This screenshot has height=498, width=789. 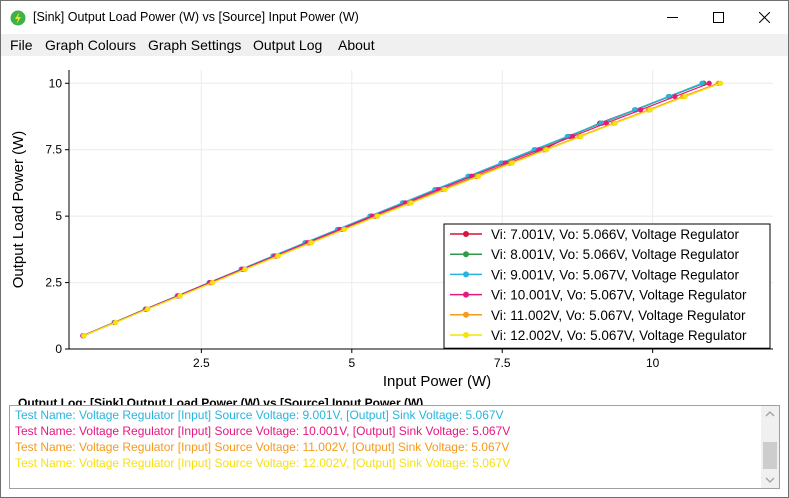 What do you see at coordinates (195, 45) in the screenshot?
I see `menu-graph-settings: Graph Settings` at bounding box center [195, 45].